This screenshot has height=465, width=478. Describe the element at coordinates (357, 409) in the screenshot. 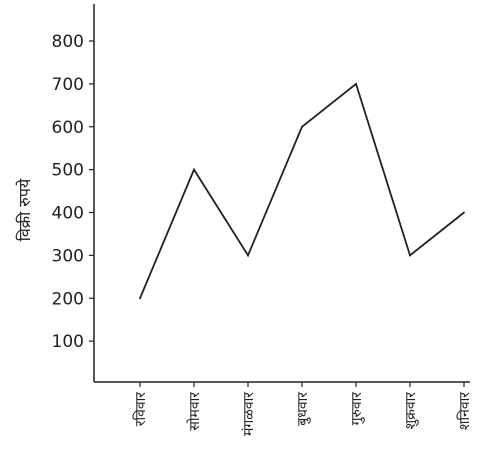

I see `x-tick-label: गुरुवार` at that location.